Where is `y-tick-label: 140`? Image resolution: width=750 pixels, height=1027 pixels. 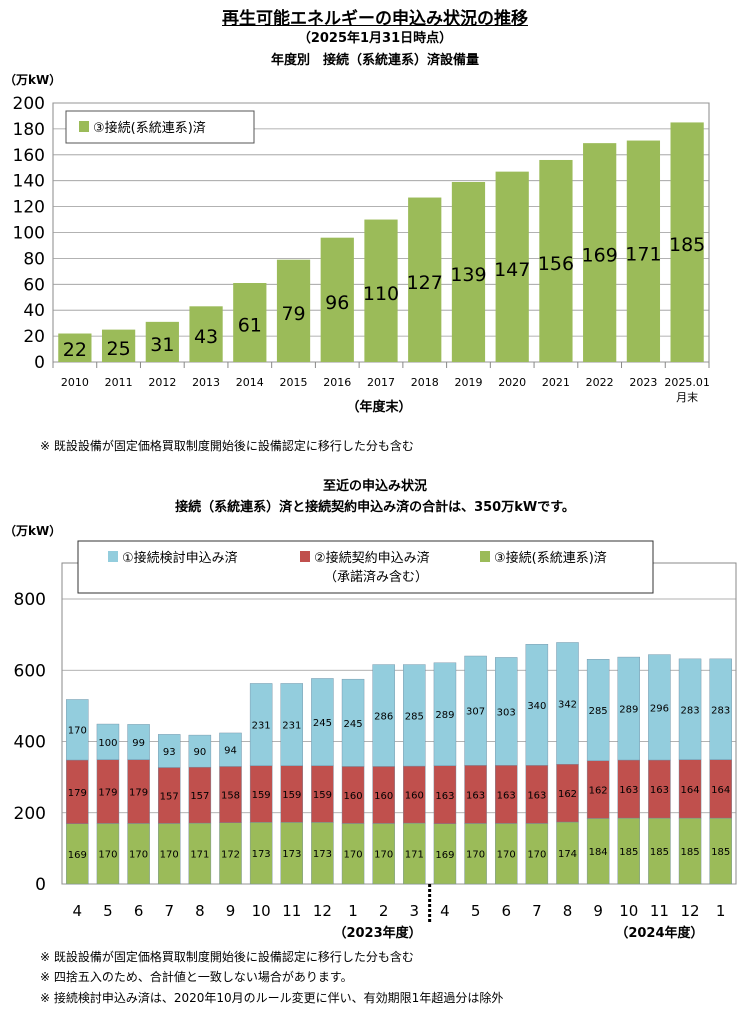
y-tick-label: 140 is located at coordinates (29, 182).